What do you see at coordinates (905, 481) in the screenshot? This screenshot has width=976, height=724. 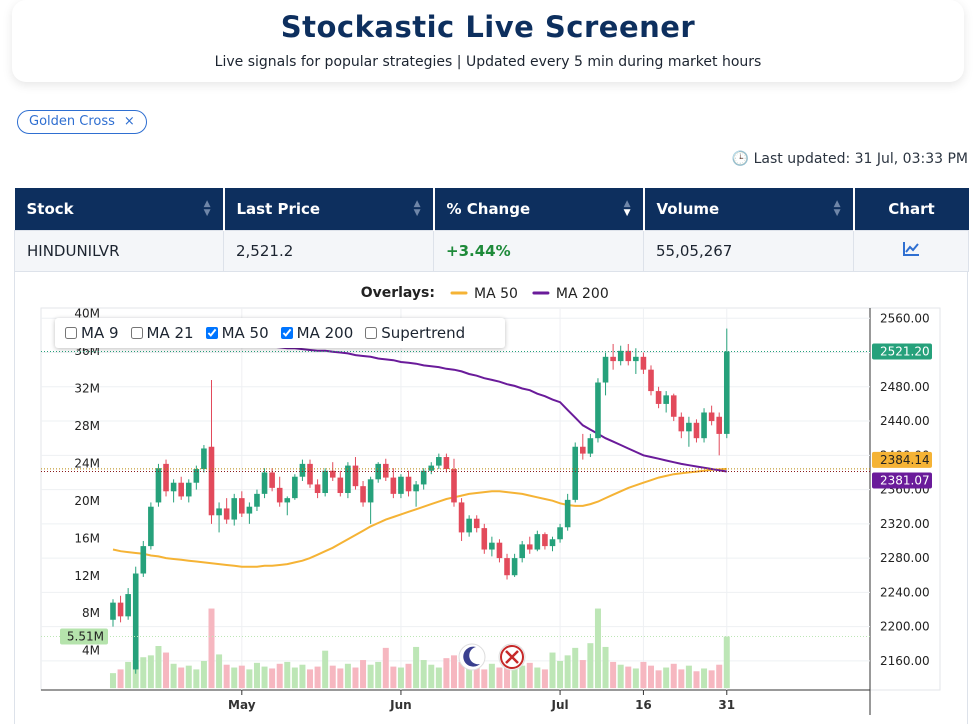 I see `ma-tag-label: 2381.07` at bounding box center [905, 481].